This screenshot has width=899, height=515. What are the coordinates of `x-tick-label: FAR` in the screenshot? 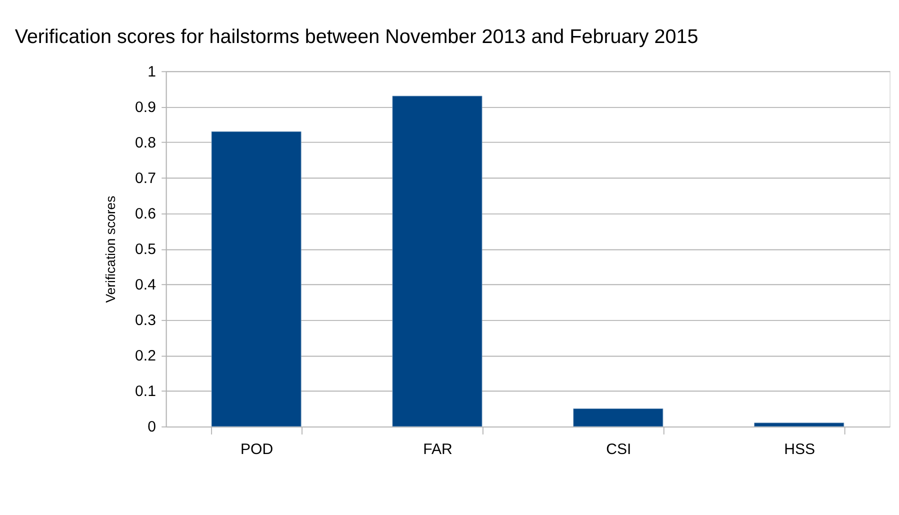 It's located at (437, 449).